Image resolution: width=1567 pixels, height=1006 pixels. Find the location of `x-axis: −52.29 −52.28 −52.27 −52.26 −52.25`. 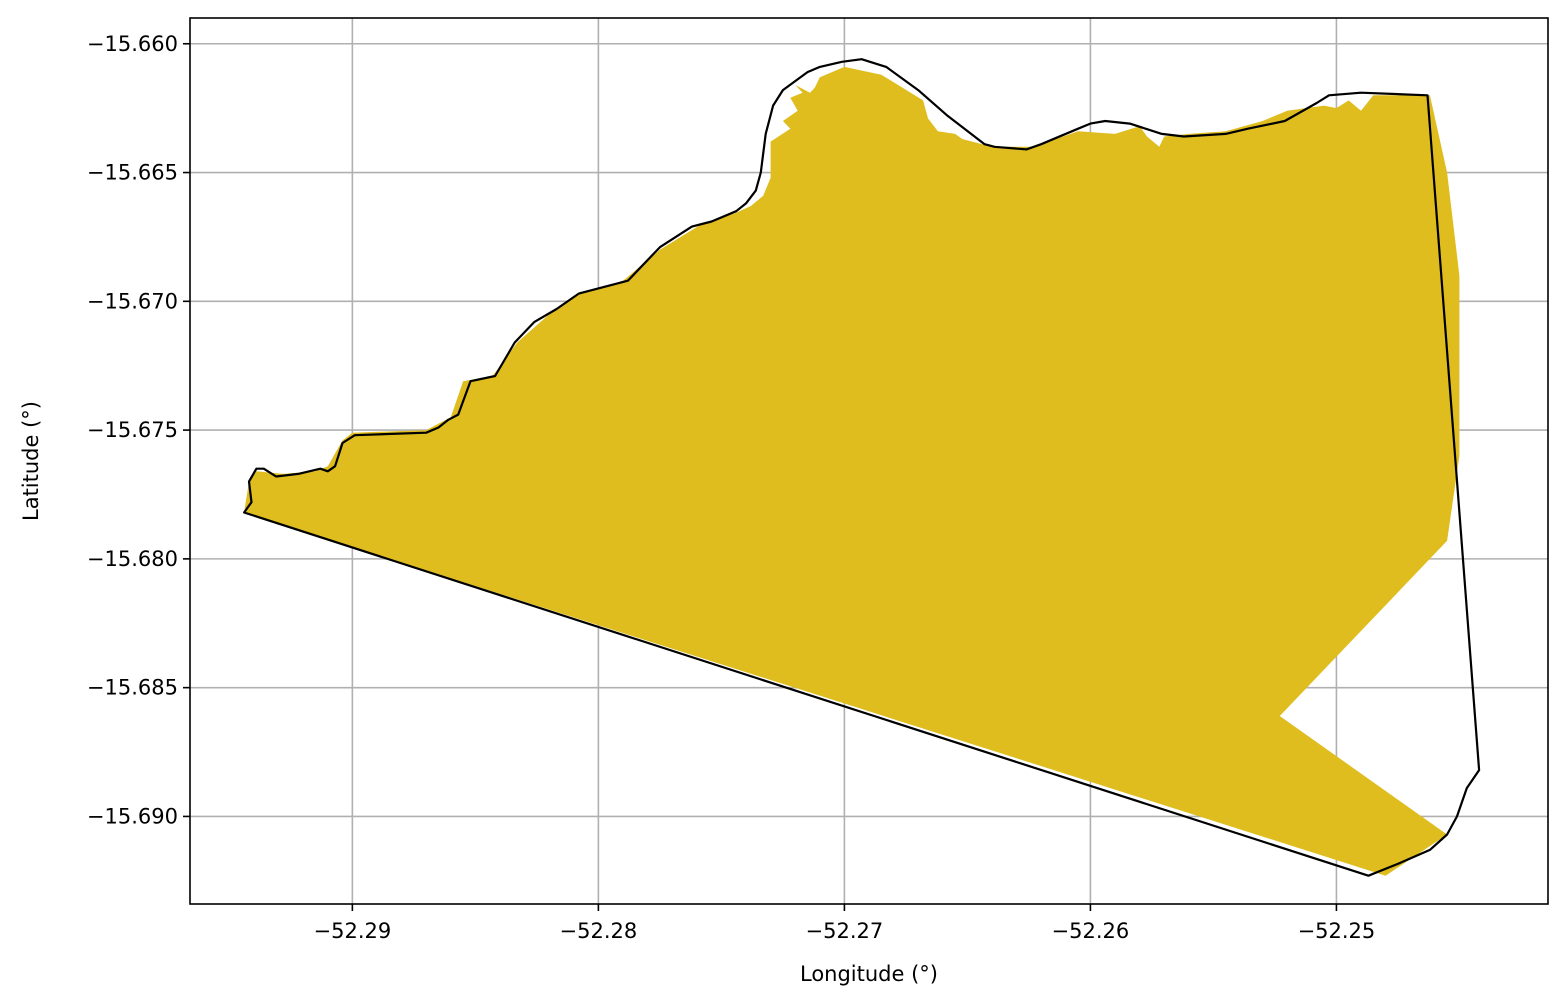

x-axis: −52.29 −52.28 −52.27 −52.26 −52.25 is located at coordinates (845, 923).